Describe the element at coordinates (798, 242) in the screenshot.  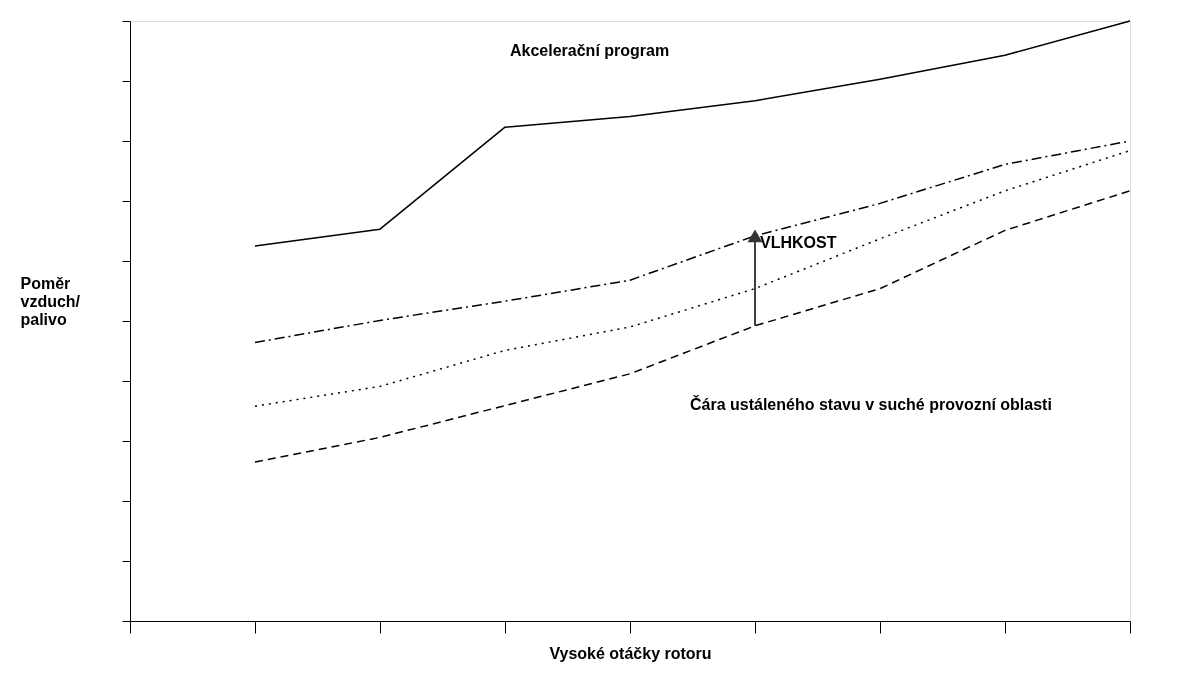
I see `annotation: VLHKOST` at that location.